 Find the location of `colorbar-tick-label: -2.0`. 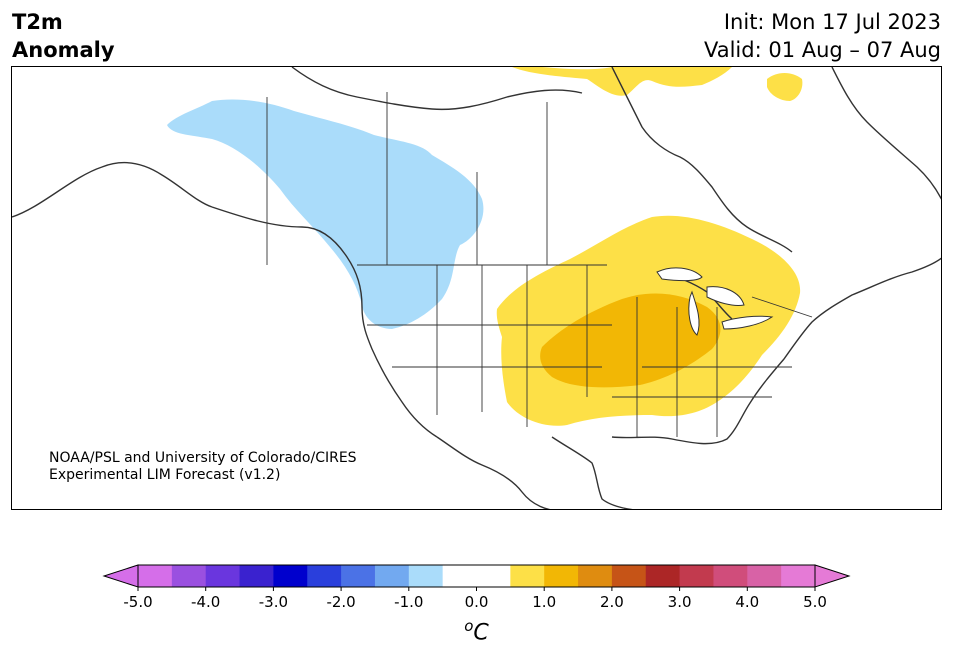

colorbar-tick-label: -2.0 is located at coordinates (340, 602).